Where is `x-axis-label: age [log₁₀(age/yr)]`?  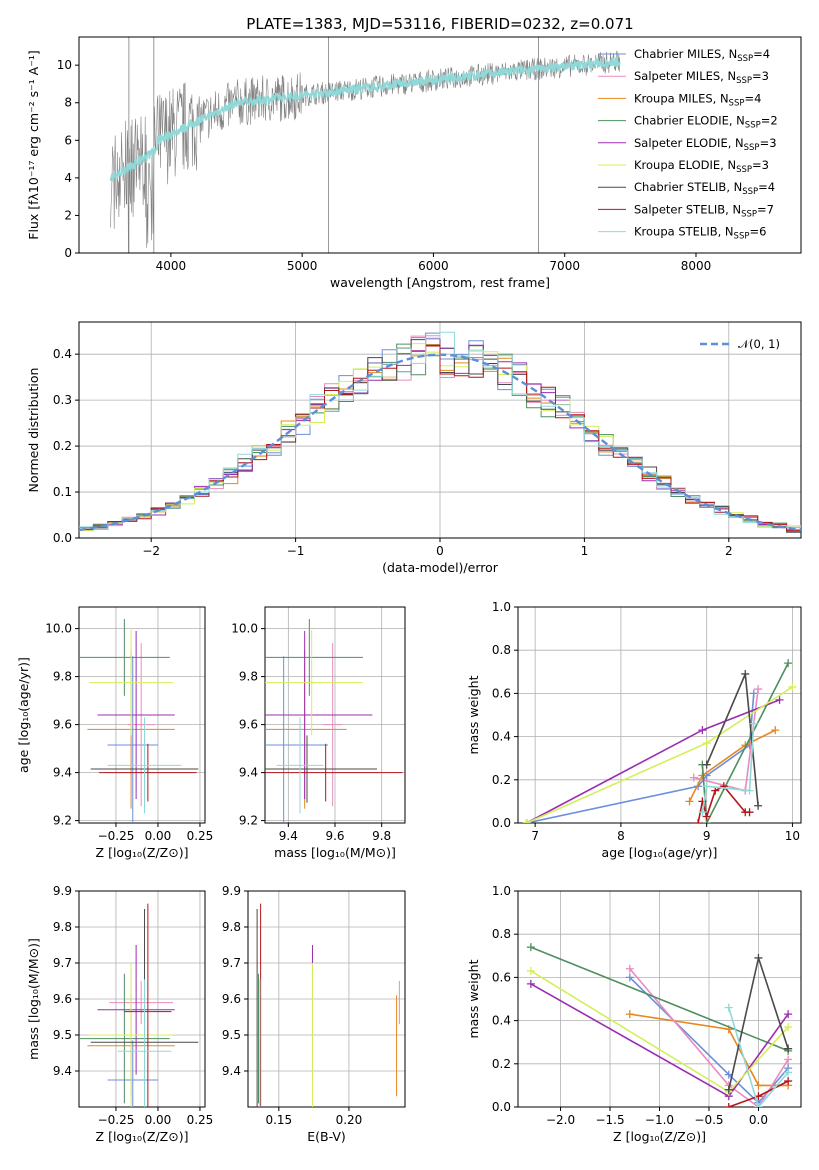
x-axis-label: age [log₁₀(age/yr)] is located at coordinates (660, 852).